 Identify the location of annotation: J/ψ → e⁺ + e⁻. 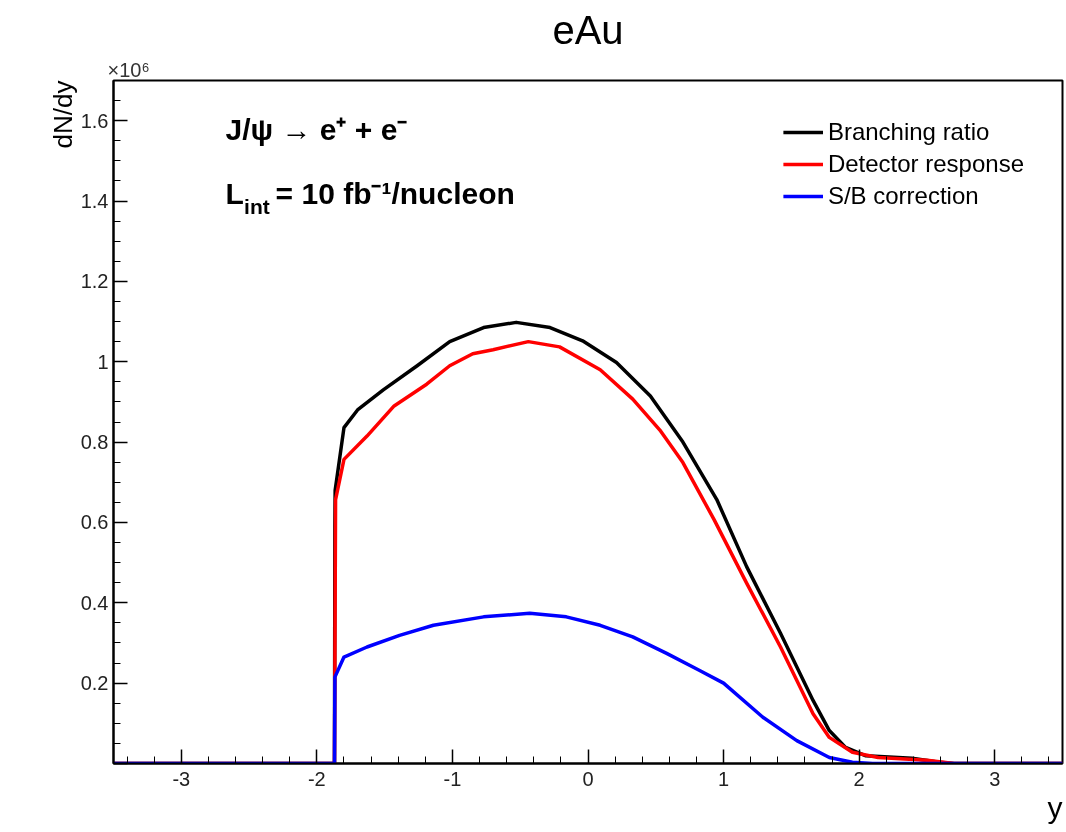
(316, 129).